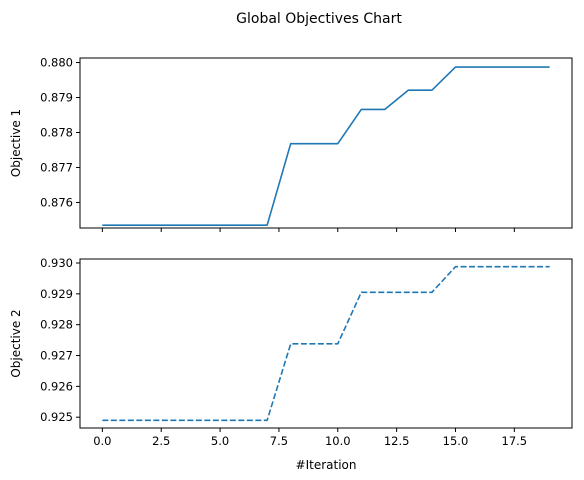 This screenshot has width=584, height=480. I want to click on x-tick-label: 10.0, so click(338, 441).